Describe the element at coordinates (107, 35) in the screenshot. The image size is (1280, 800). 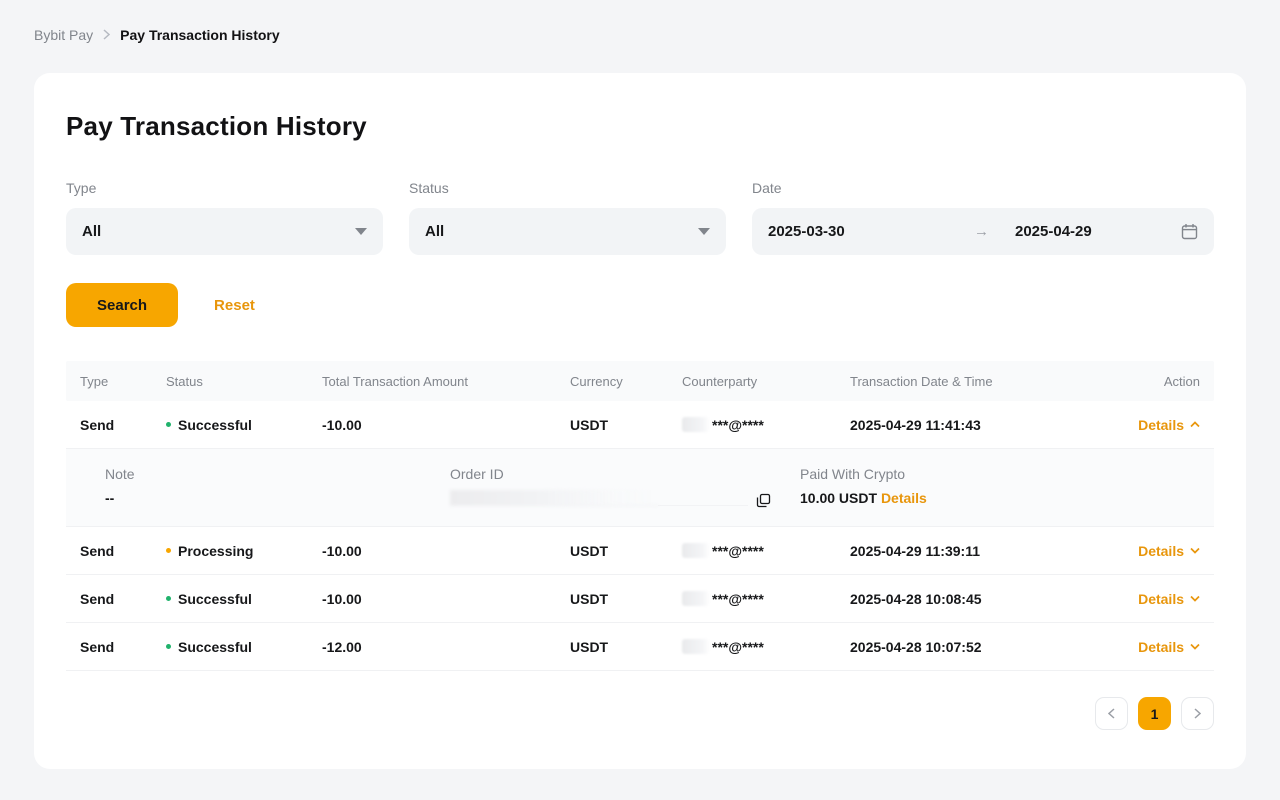
I see `chevron-right-icon` at that location.